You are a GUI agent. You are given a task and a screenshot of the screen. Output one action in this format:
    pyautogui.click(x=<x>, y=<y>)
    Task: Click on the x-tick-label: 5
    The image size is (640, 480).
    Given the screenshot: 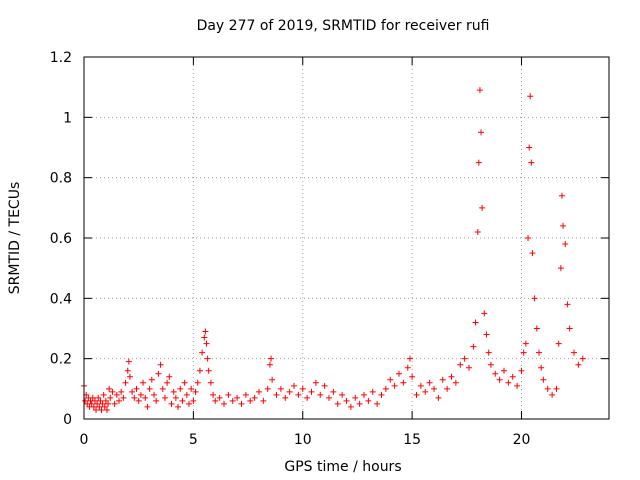 What is the action you would take?
    pyautogui.click(x=193, y=440)
    